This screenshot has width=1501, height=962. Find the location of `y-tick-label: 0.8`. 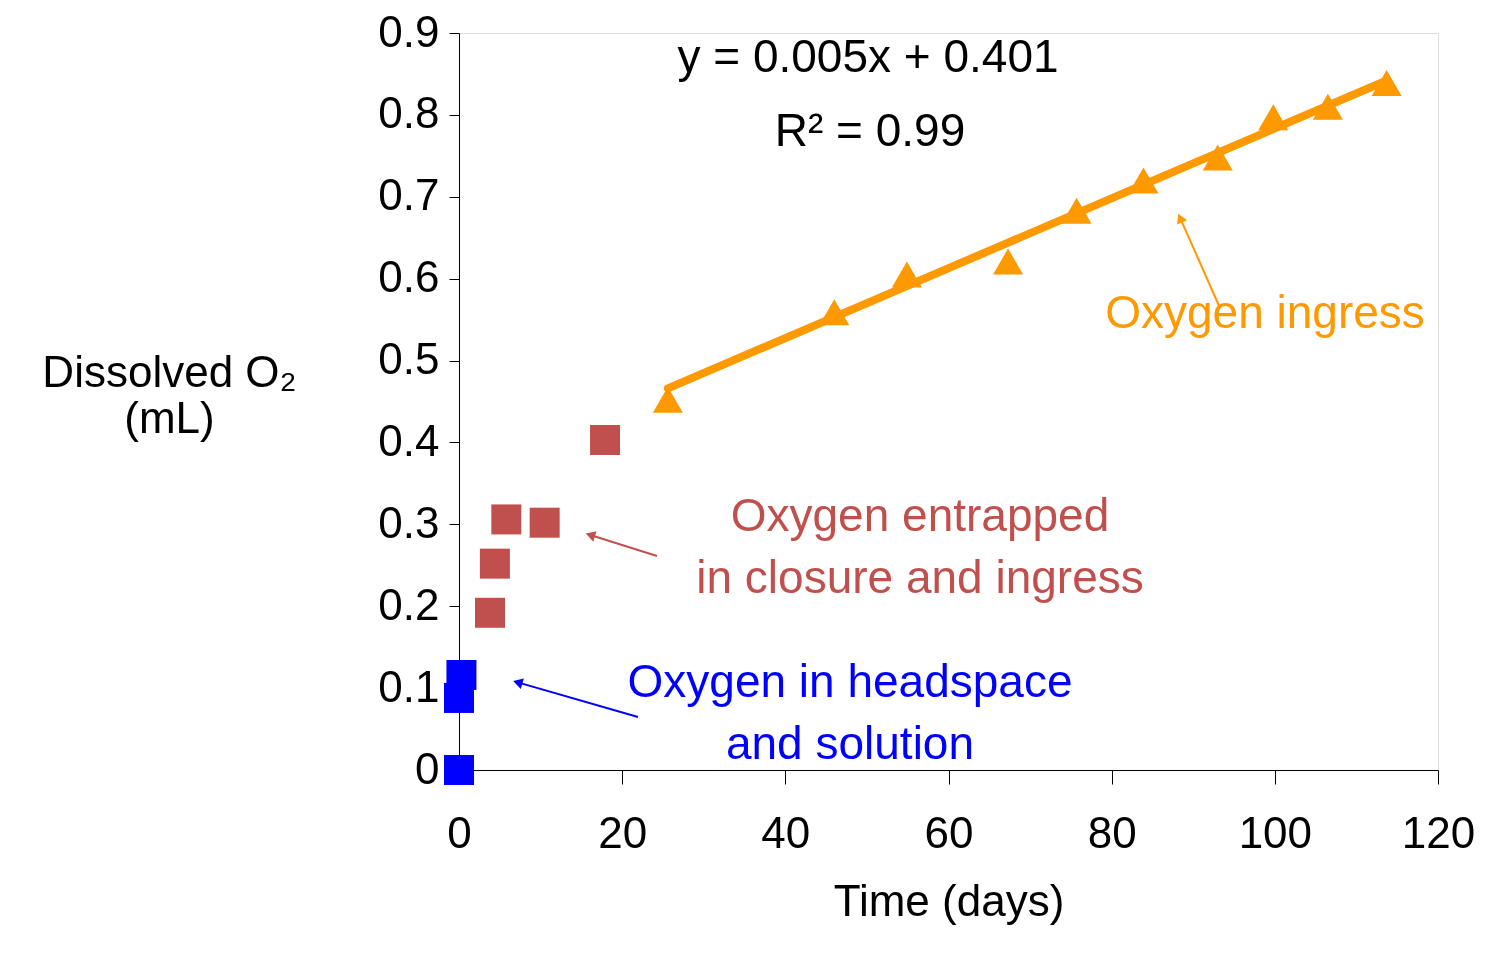

y-tick-label: 0.8 is located at coordinates (409, 113).